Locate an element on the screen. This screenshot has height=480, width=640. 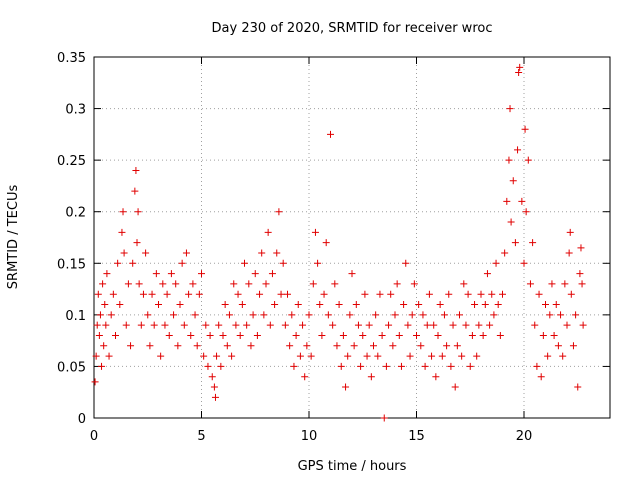
y-tick-label: 0.1 is located at coordinates (75, 316).